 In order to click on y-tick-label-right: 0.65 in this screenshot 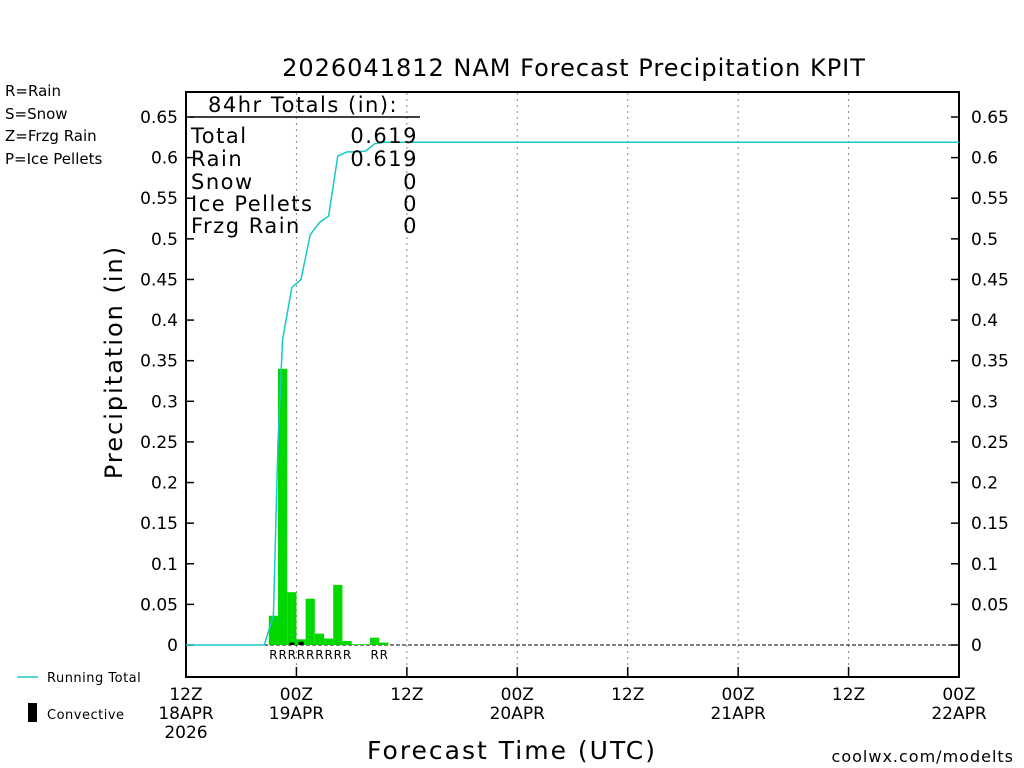, I will do `click(990, 118)`.